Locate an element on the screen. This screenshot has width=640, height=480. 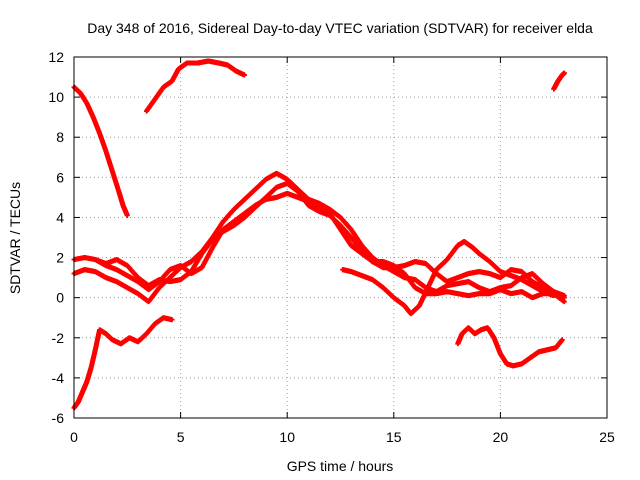
y-tick-label: 4 is located at coordinates (60, 217).